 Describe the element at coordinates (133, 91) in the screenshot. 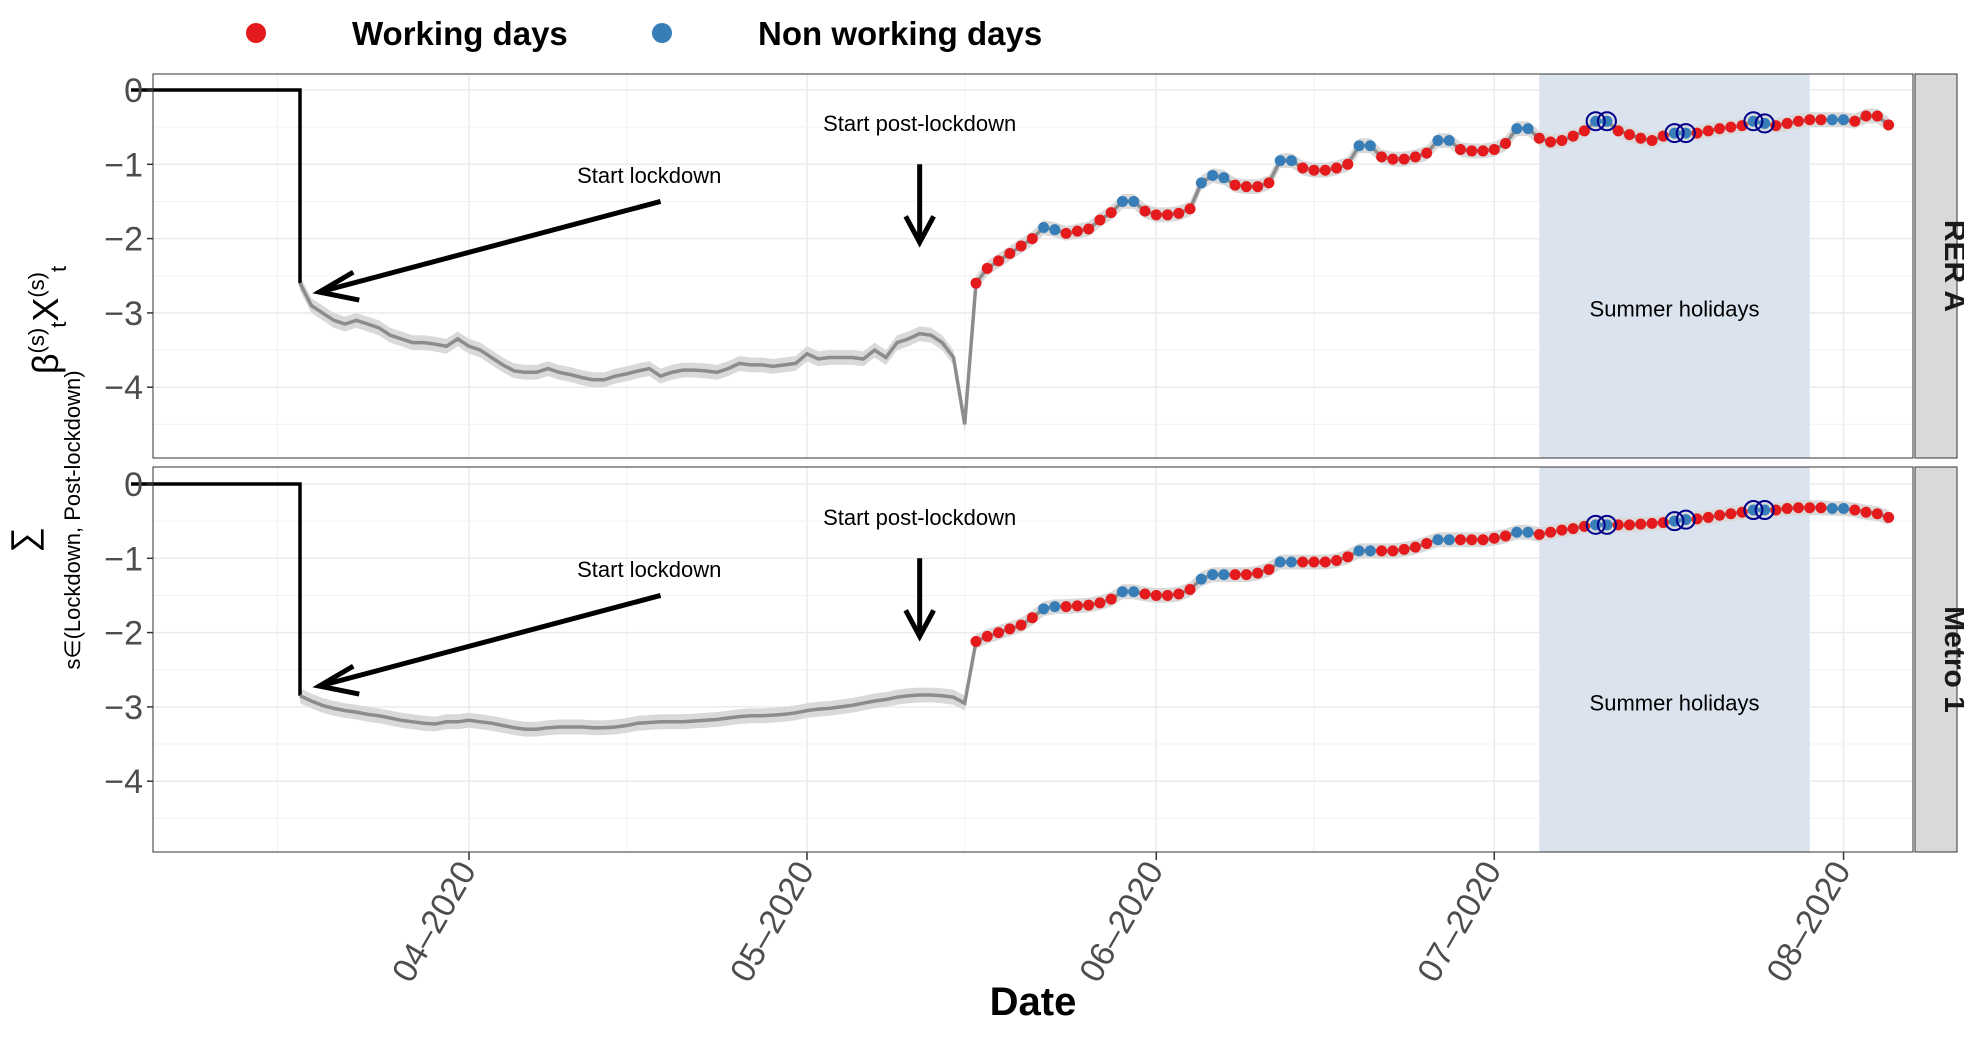

I see `y-tick-label: 0` at that location.